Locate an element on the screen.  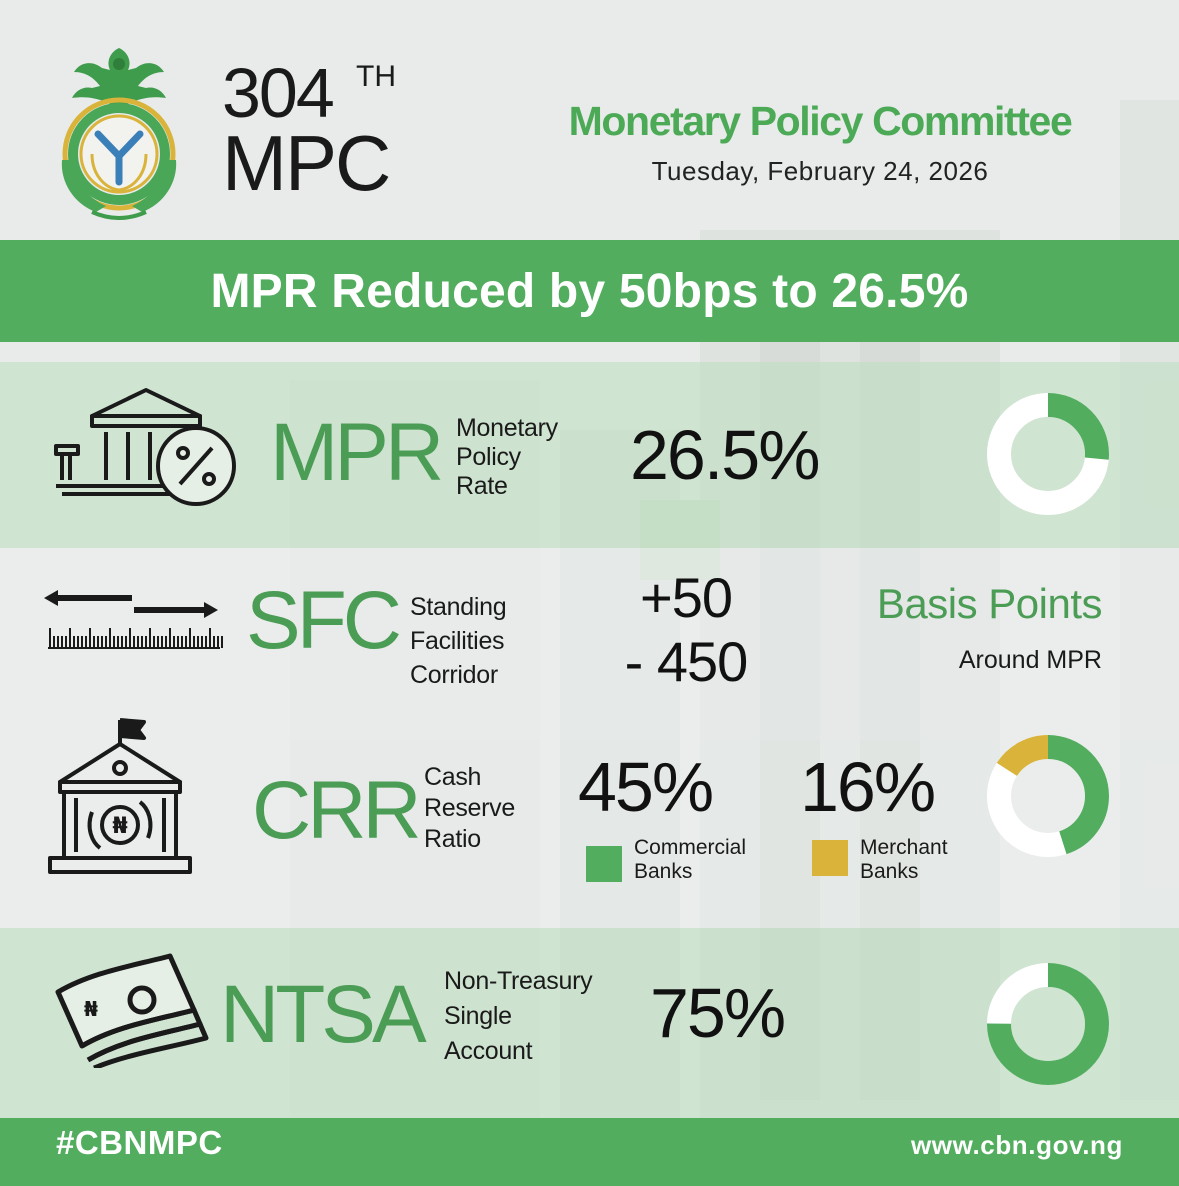
mpc-word: MPC is located at coordinates (306, 163).